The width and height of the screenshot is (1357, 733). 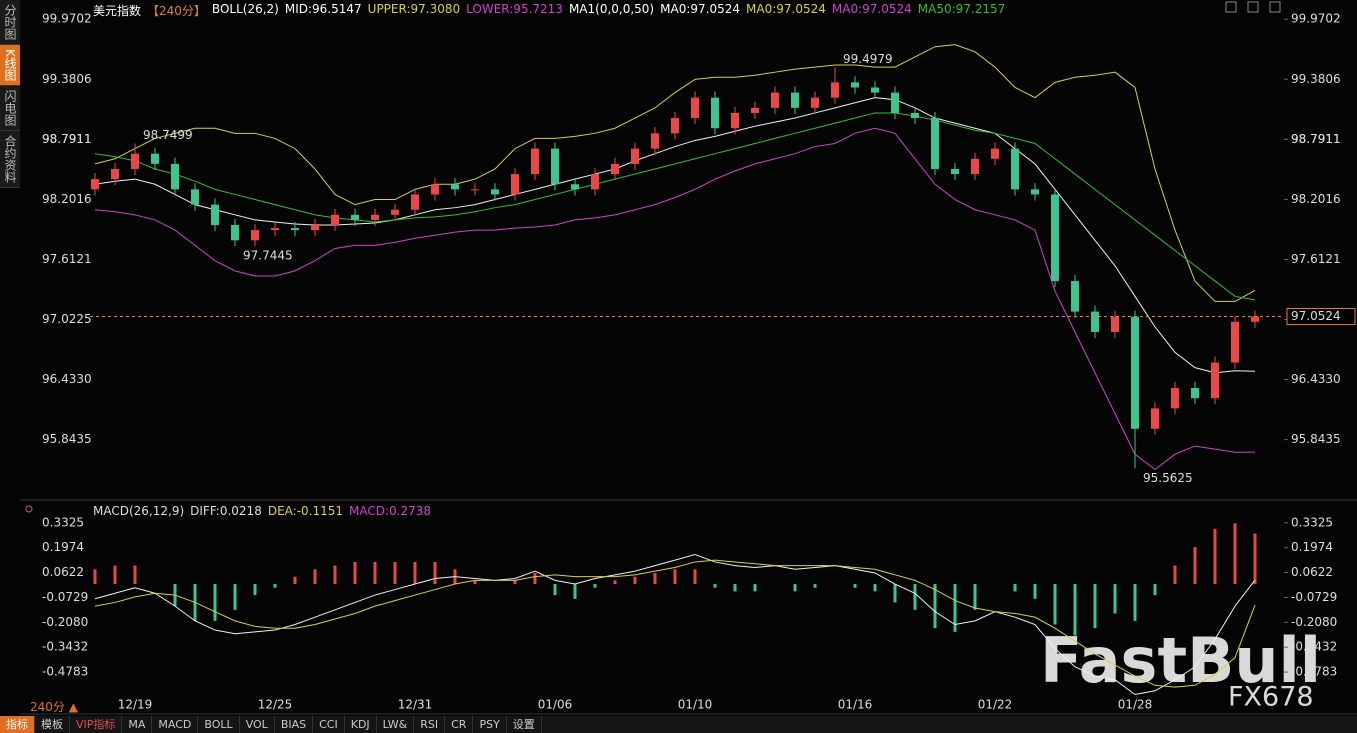 I want to click on x-tick-label: 12/19, so click(x=135, y=705).